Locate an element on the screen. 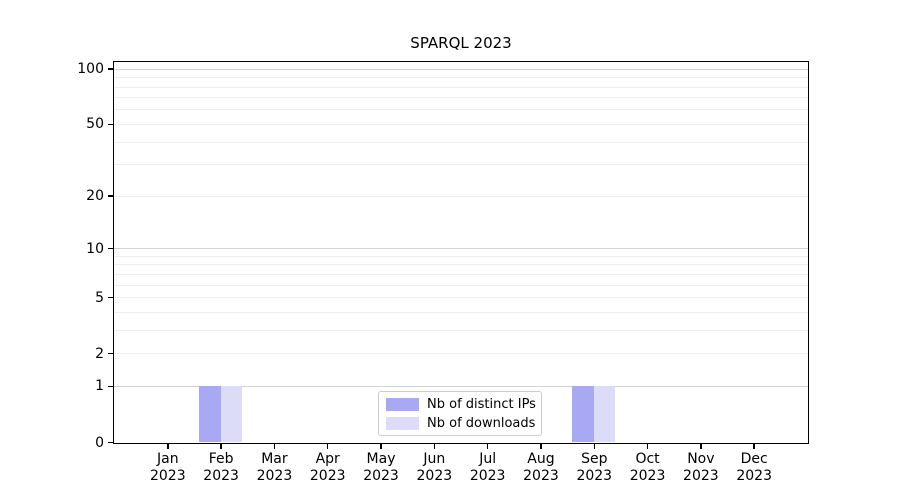 The width and height of the screenshot is (900, 500). x-tick-label: Oct 2023 is located at coordinates (647, 467).